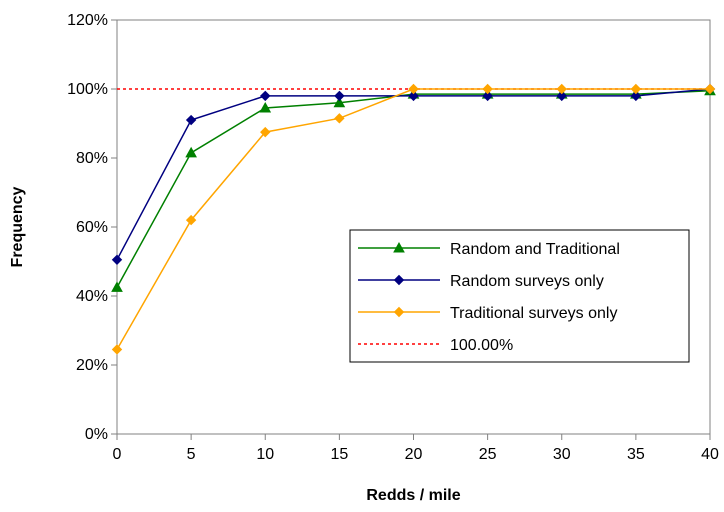 The height and width of the screenshot is (512, 724). I want to click on x-axis-ticks: 0 5 10 15 20 25 30 35 40, so click(416, 448).